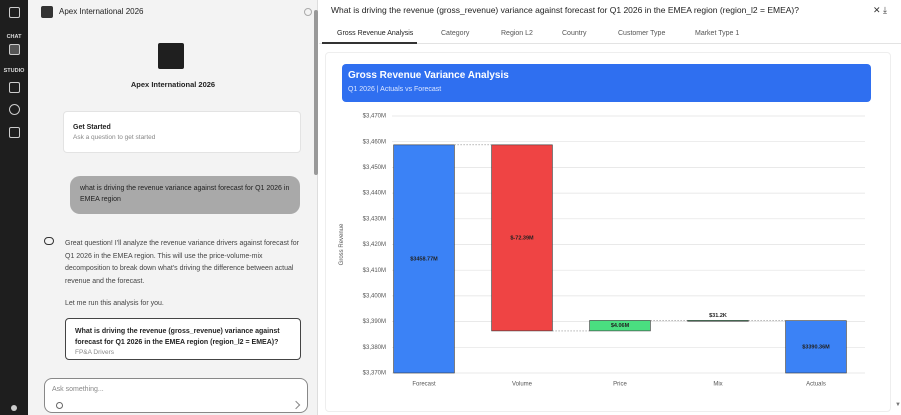  I want to click on tab: Gross Revenue Analysis, so click(375, 33).